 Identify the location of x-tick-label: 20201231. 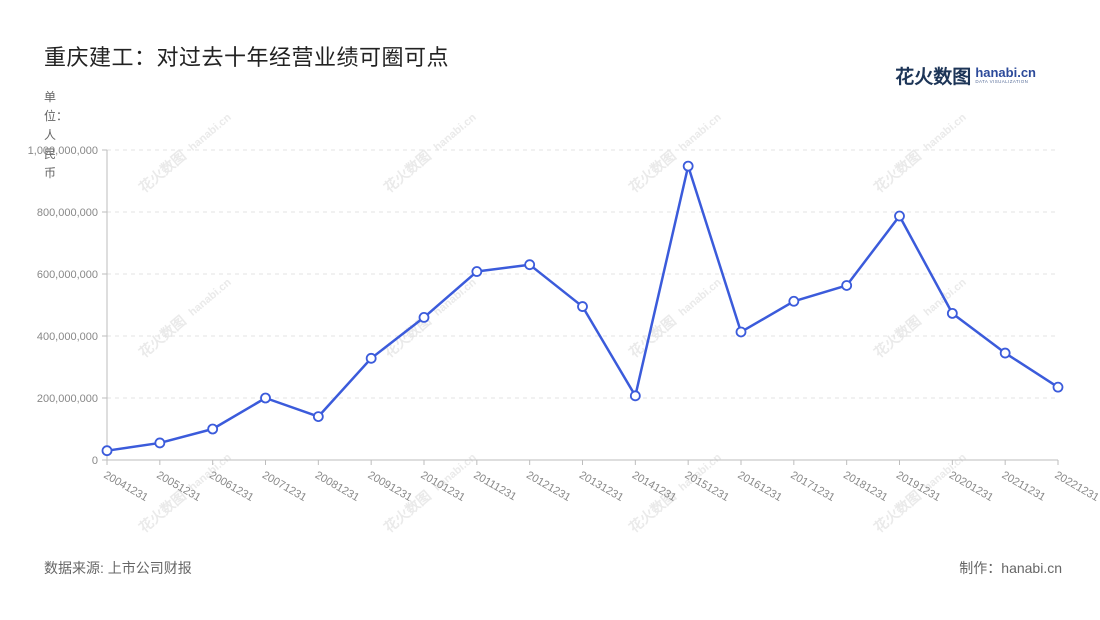
(971, 486).